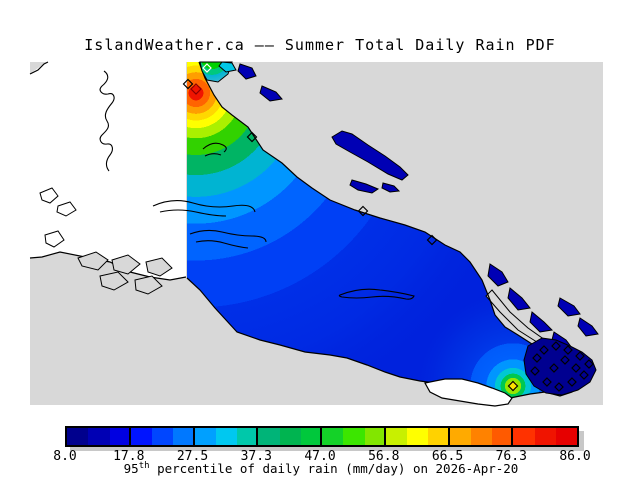 This screenshot has width=640, height=480. Describe the element at coordinates (207, 68) in the screenshot. I see `north-station-diamond` at that location.